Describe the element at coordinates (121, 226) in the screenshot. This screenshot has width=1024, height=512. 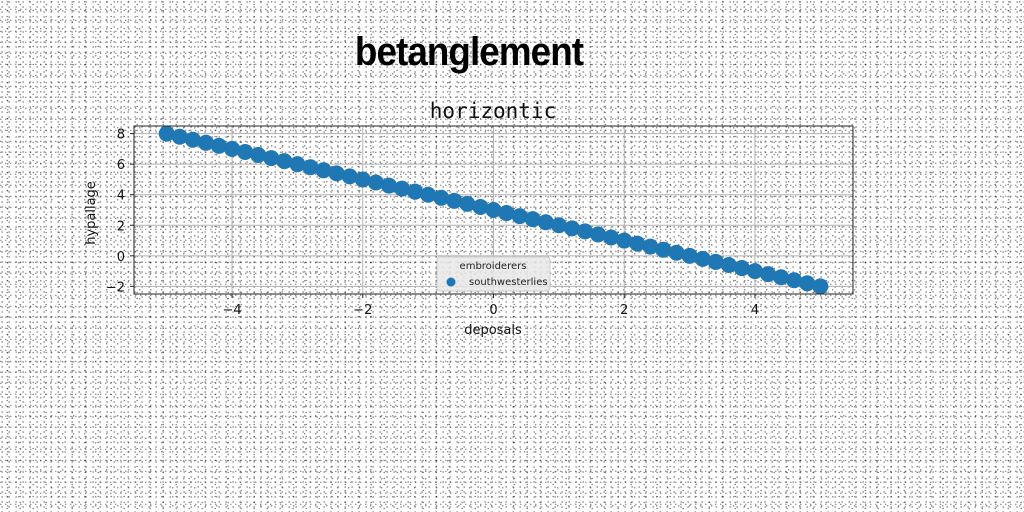
I see `y-tick-label: 2` at that location.